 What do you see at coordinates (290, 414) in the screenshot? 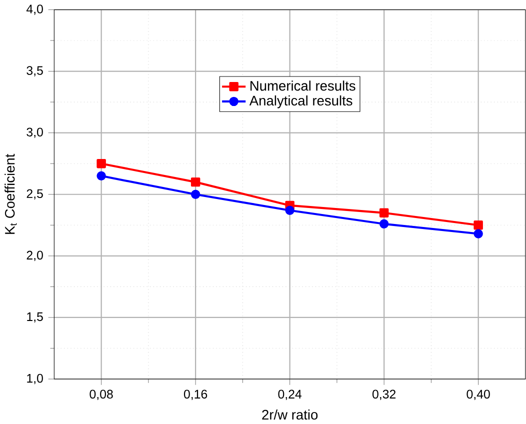
I see `x-axis-title: 2r/w ratio` at bounding box center [290, 414].